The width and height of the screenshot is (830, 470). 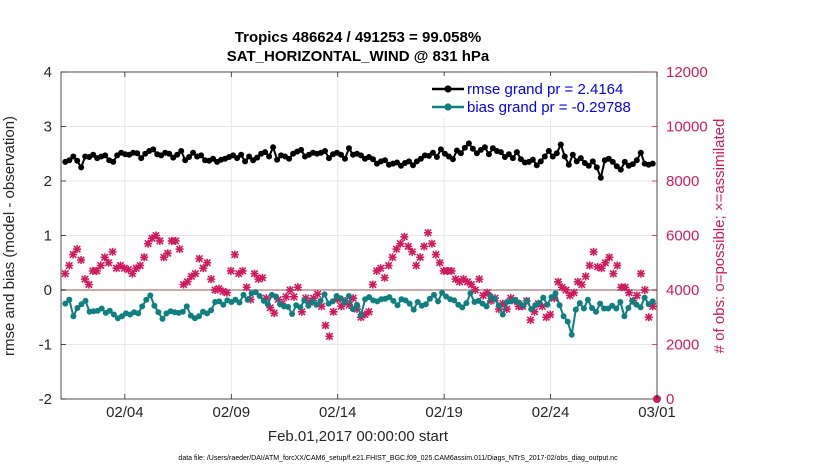 What do you see at coordinates (125, 412) in the screenshot?
I see `x-tick-label: 02/04` at bounding box center [125, 412].